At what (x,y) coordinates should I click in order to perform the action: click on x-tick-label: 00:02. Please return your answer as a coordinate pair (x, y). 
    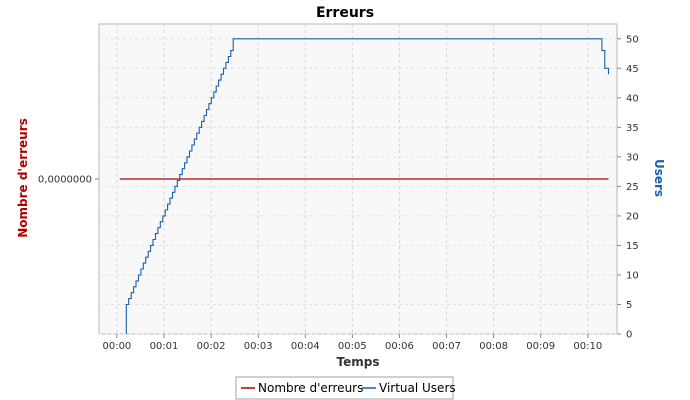
    Looking at the image, I should click on (211, 346).